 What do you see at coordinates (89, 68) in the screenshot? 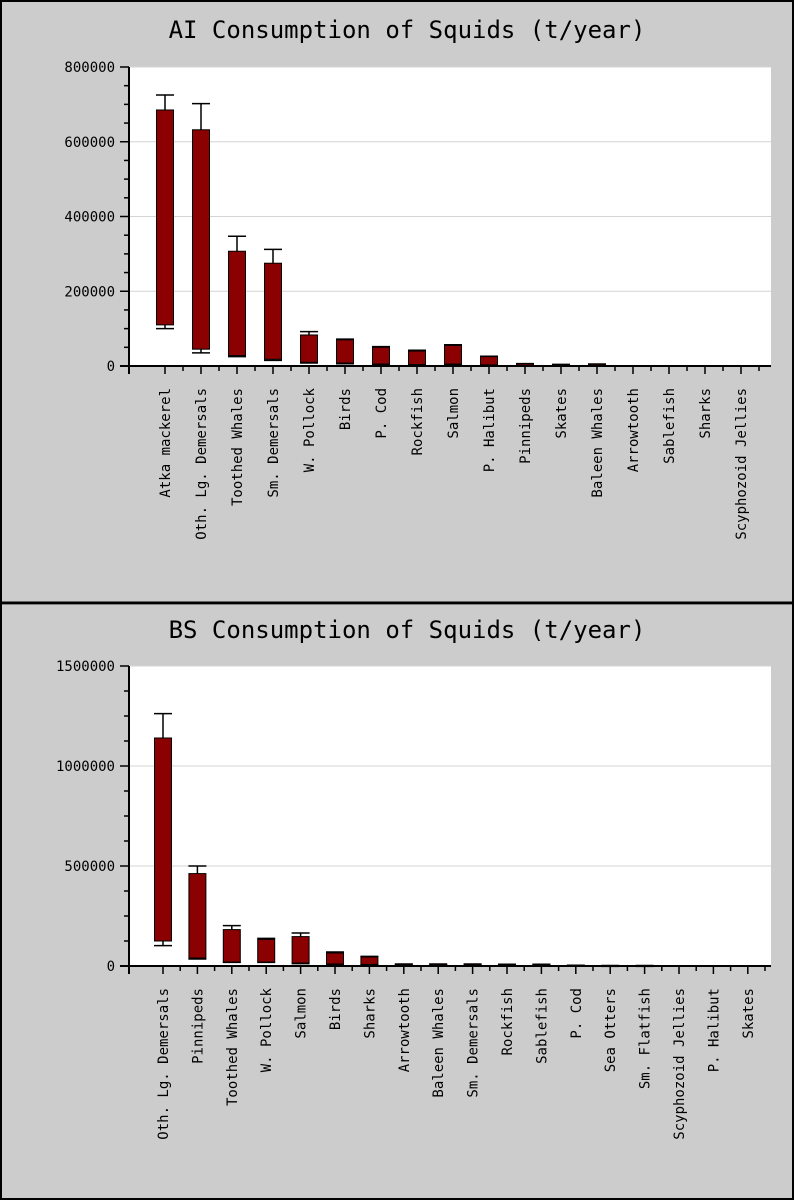
I see `ai-y-tick-label: 800000` at bounding box center [89, 68].